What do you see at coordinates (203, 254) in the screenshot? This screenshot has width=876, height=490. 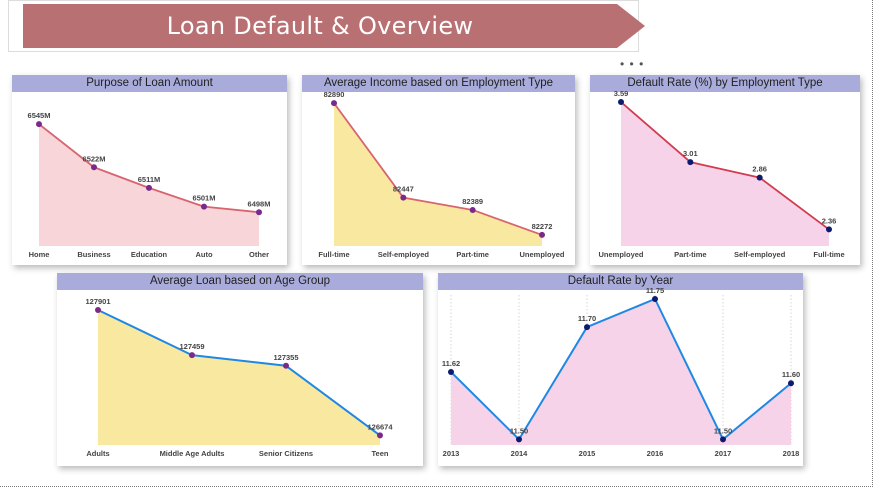 I see `x-tick-label: Auto` at bounding box center [203, 254].